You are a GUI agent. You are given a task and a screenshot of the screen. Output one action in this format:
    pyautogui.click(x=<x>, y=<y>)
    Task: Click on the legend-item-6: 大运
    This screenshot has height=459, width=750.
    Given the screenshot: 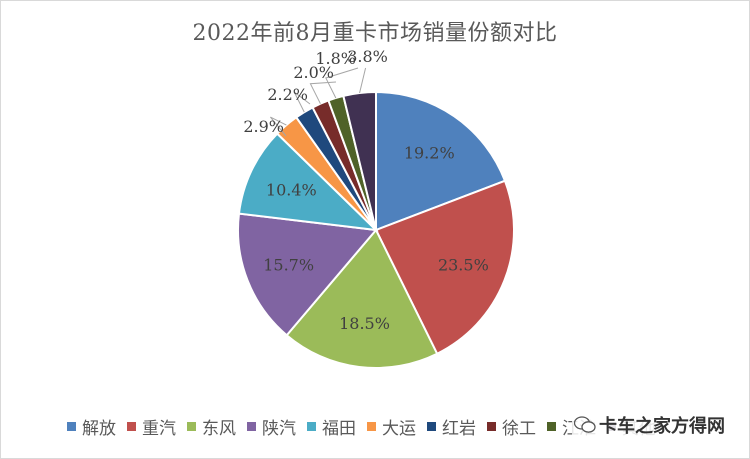 What is the action you would take?
    pyautogui.click(x=391, y=426)
    